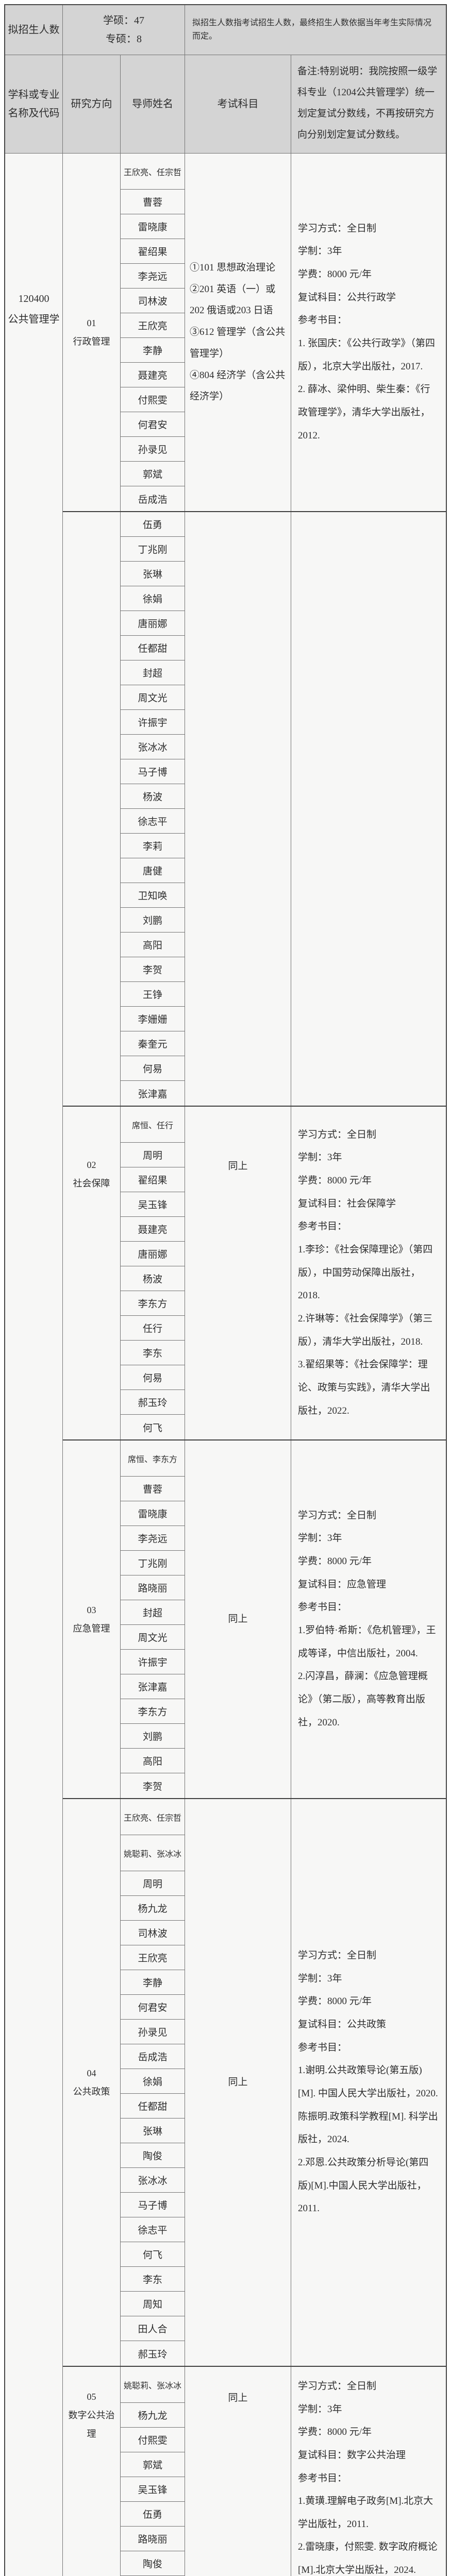  What do you see at coordinates (124, 30) in the screenshot?
I see `enrollment-quota: 学硕：47 专硕：8` at bounding box center [124, 30].